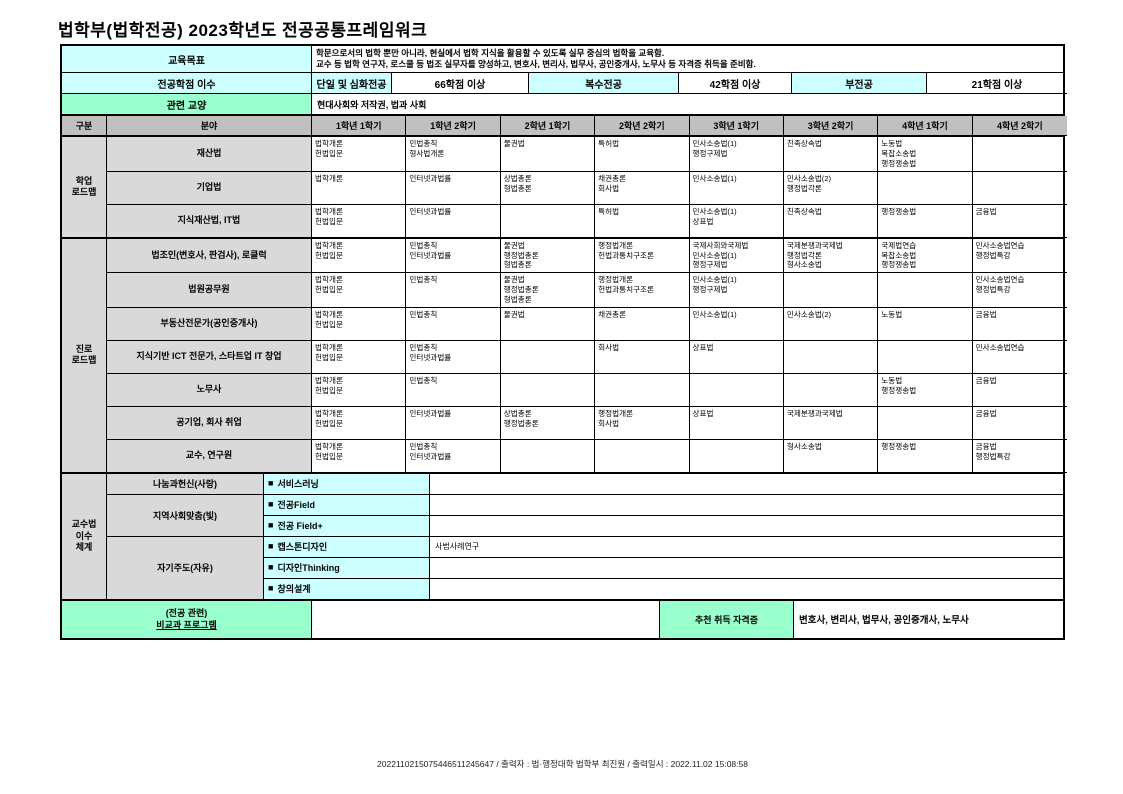 This screenshot has width=1123, height=794. Describe the element at coordinates (209, 188) in the screenshot. I see `row-field-label: 기업법` at that location.